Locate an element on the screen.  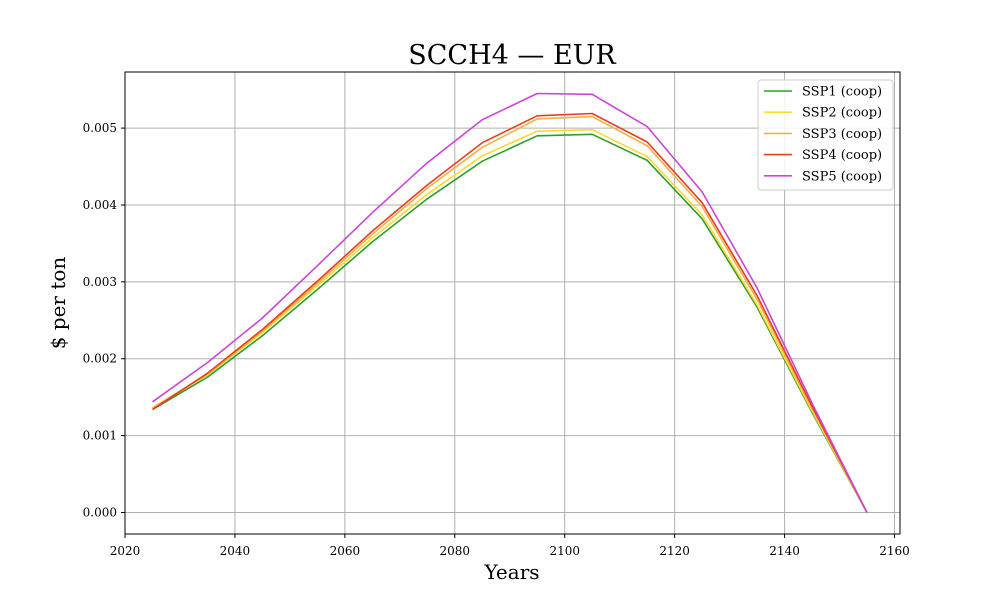
x-tick-label: 2160 is located at coordinates (894, 551).